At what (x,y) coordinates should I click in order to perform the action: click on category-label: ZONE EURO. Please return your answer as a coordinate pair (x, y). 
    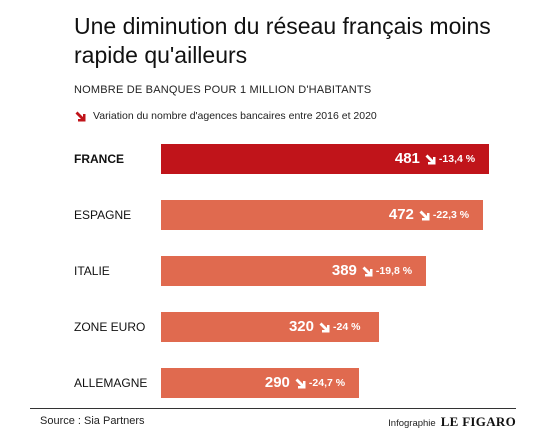
    Looking at the image, I should click on (110, 327).